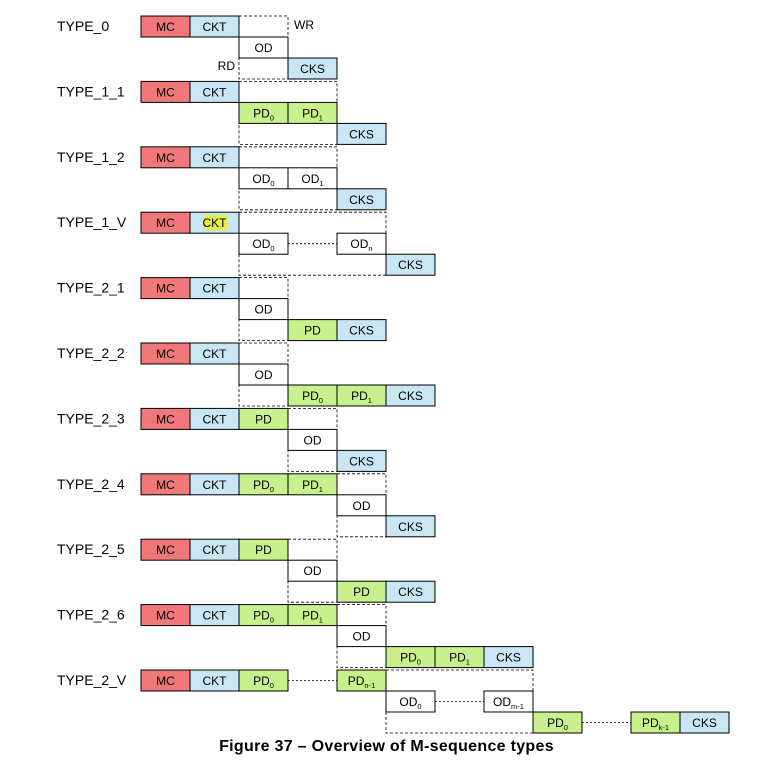  What do you see at coordinates (91, 615) in the screenshot?
I see `row-type-label: TYPE_2_6` at bounding box center [91, 615].